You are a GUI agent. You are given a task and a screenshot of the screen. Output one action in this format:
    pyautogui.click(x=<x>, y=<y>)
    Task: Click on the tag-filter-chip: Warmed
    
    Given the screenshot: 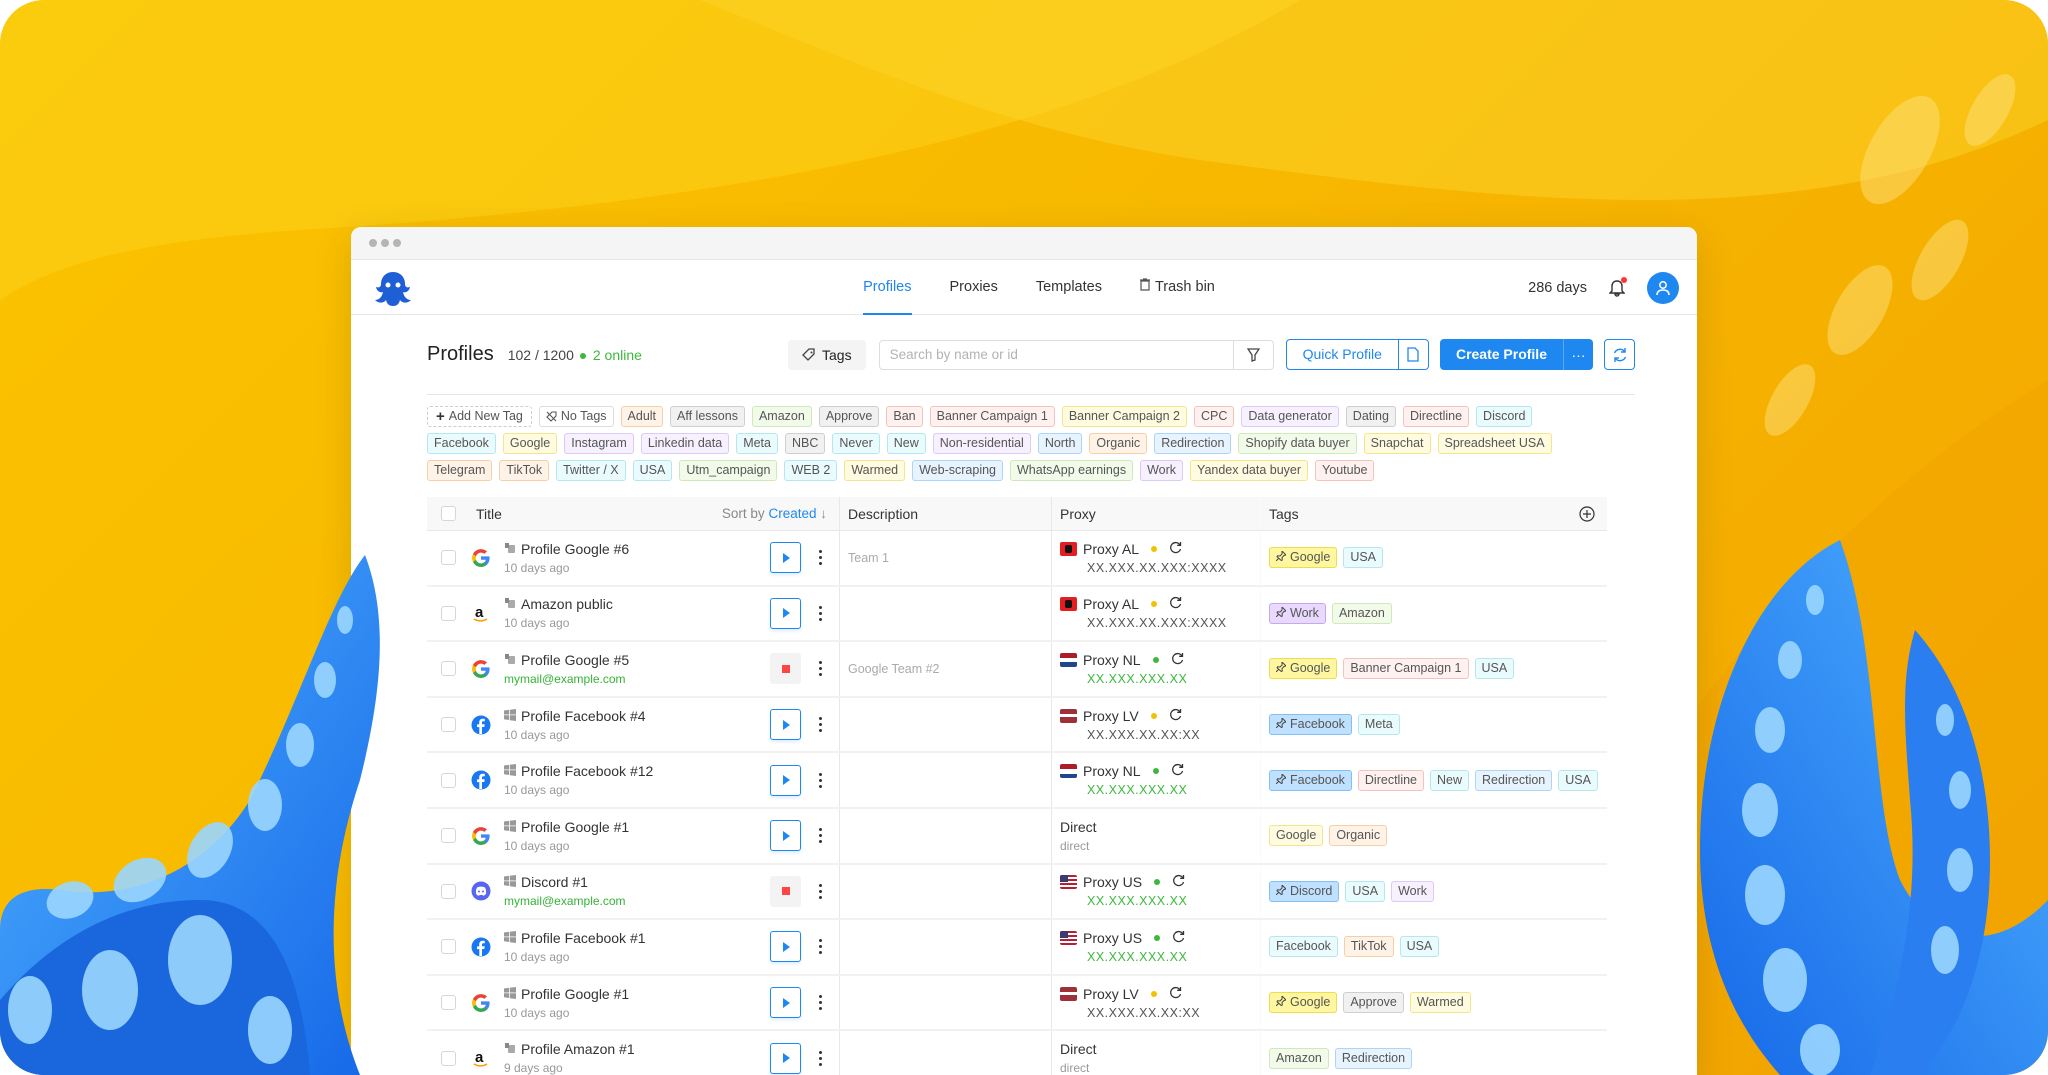 What is the action you would take?
    pyautogui.click(x=875, y=470)
    